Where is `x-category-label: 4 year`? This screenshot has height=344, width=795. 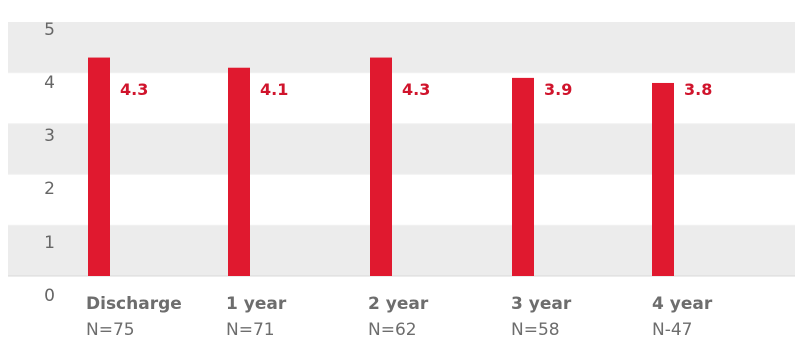
x-category-label: 4 year is located at coordinates (682, 304).